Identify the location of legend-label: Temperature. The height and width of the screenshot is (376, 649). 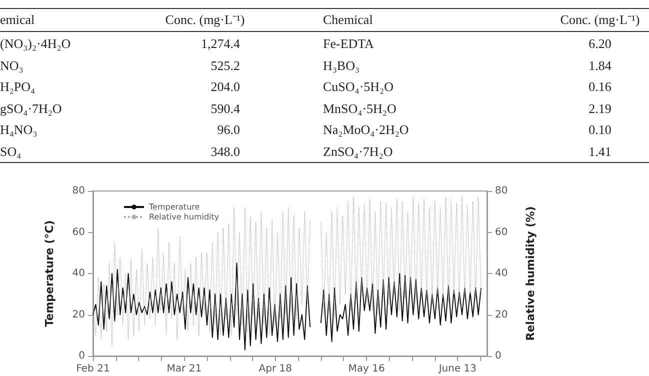
(174, 207).